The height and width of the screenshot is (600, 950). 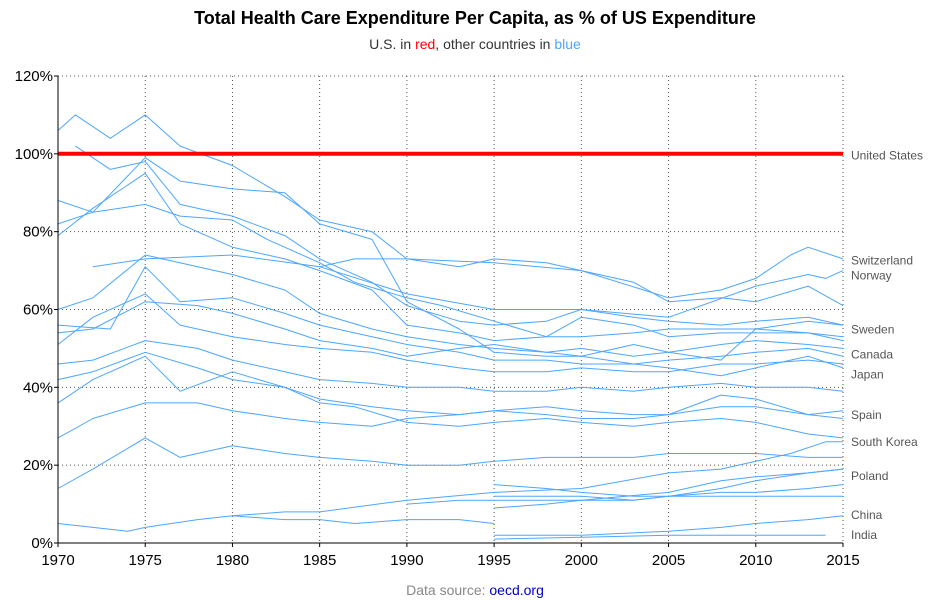 I want to click on series-line-china, so click(x=669, y=525).